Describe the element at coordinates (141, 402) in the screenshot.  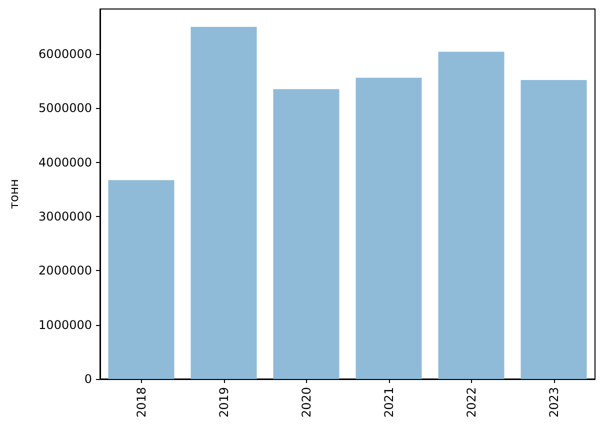
I see `x-tick-label: 2018` at that location.